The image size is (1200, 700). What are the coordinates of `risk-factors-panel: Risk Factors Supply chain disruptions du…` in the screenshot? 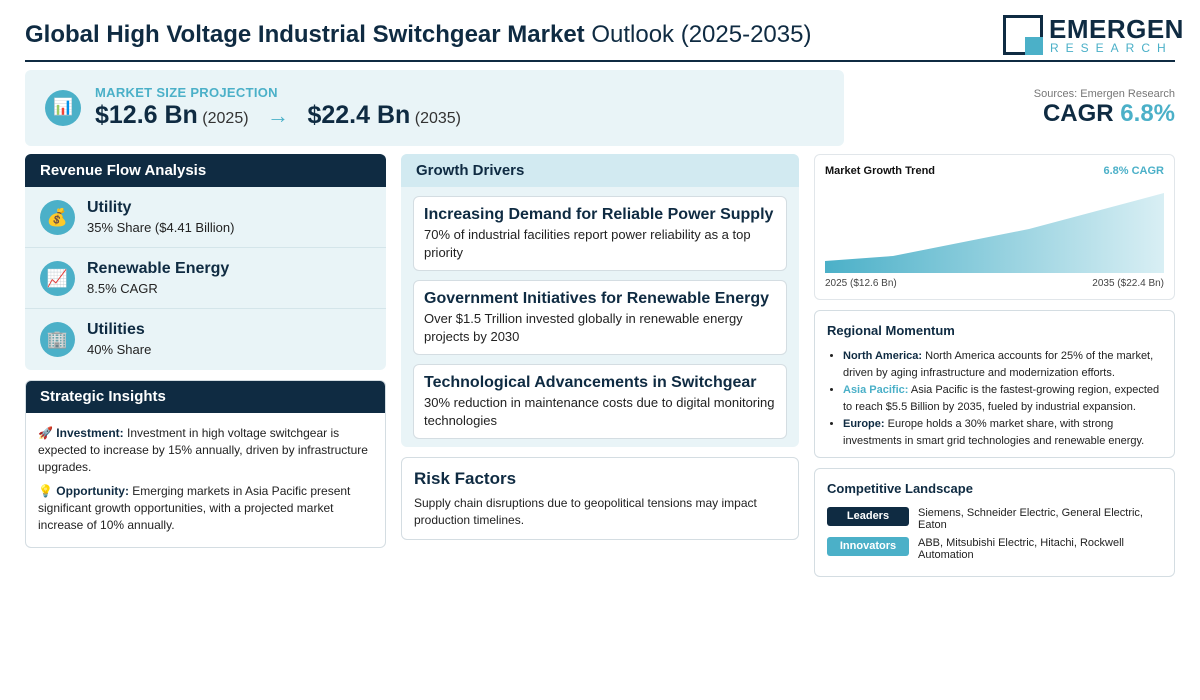 It's located at (600, 498).